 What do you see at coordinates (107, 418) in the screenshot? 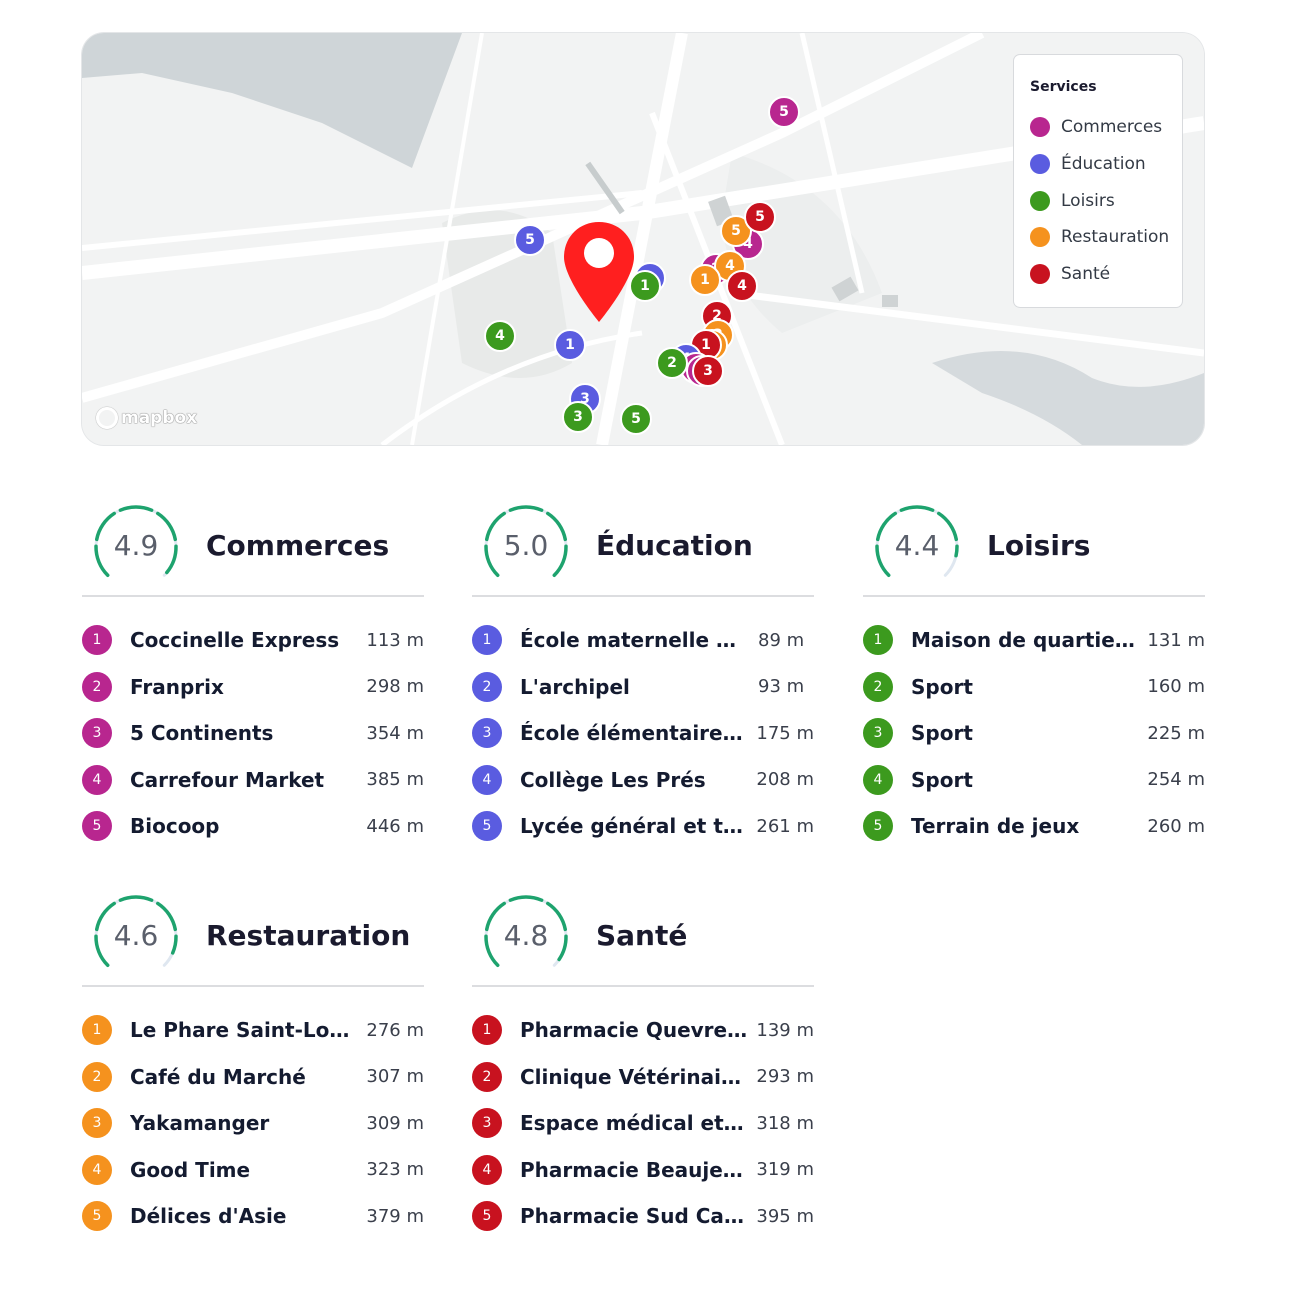
I see `mapbox-logo-icon` at bounding box center [107, 418].